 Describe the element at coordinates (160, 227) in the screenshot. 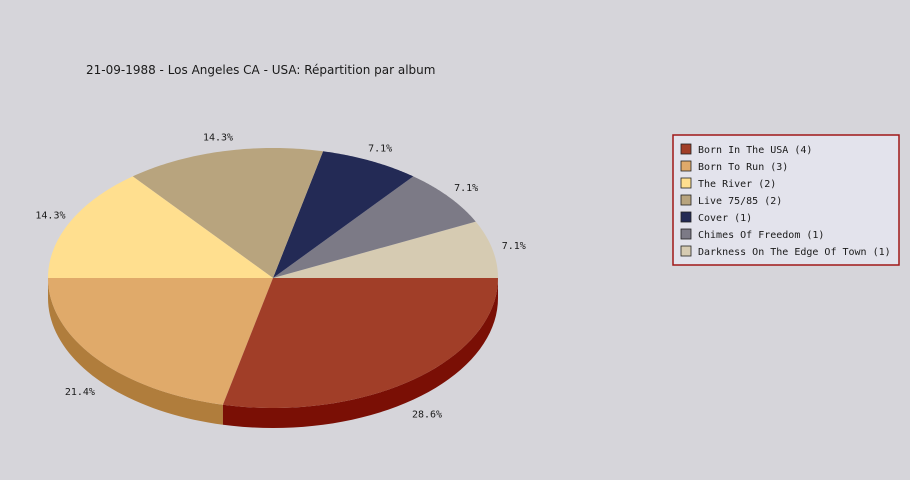

I see `pie-slice-the-river` at that location.